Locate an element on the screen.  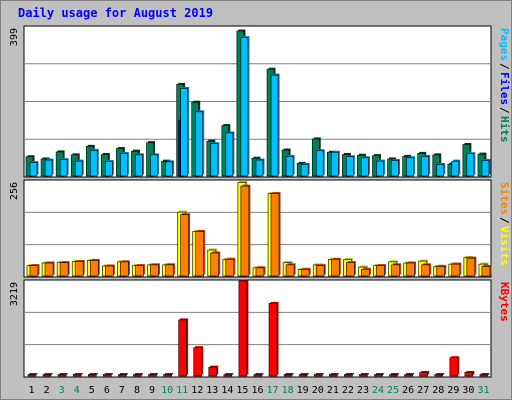
x-label-day-14: 14 is located at coordinates (227, 390).